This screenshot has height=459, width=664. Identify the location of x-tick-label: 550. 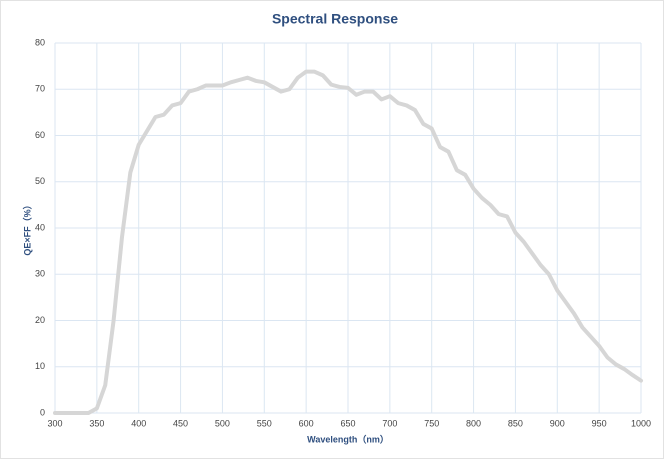
(264, 423).